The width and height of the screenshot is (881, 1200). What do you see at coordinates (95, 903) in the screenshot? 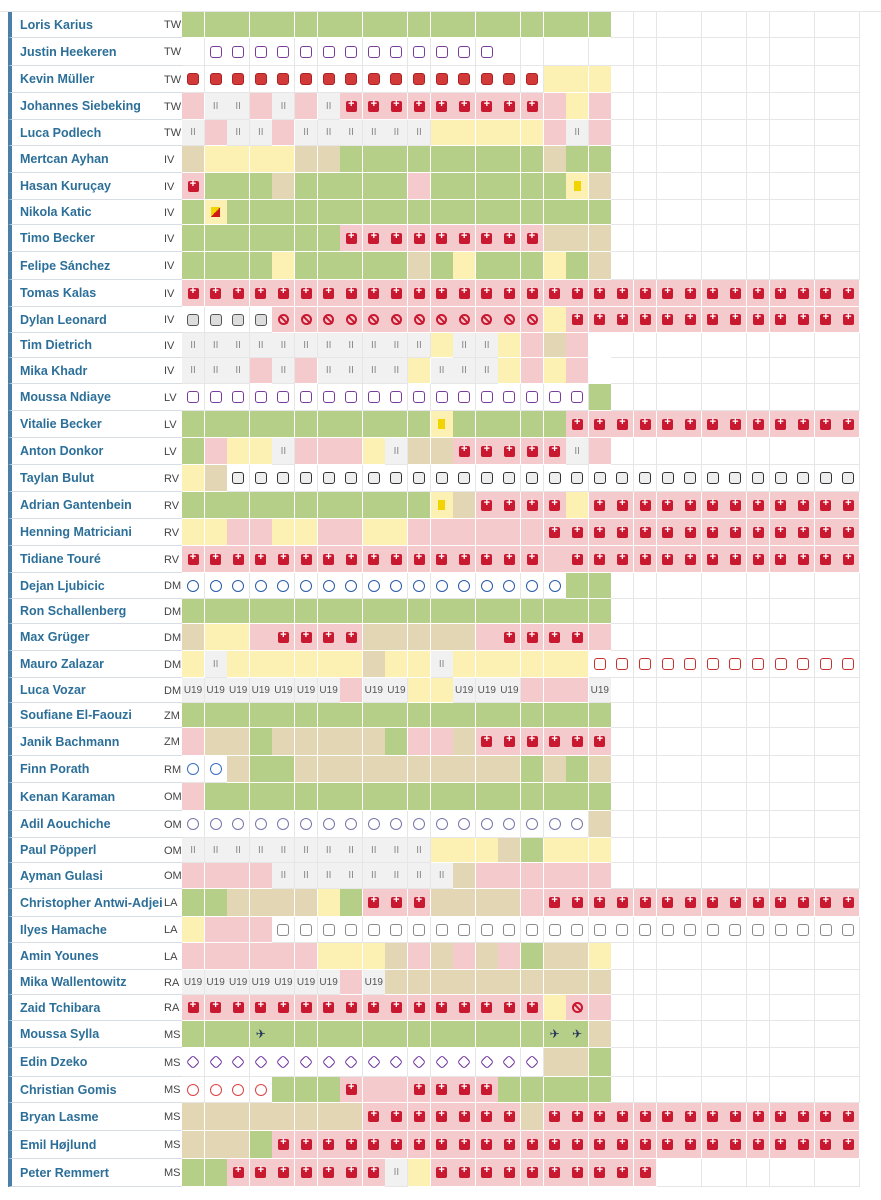
I see `player-name-link: Christopher Antwi-Adjei` at bounding box center [95, 903].